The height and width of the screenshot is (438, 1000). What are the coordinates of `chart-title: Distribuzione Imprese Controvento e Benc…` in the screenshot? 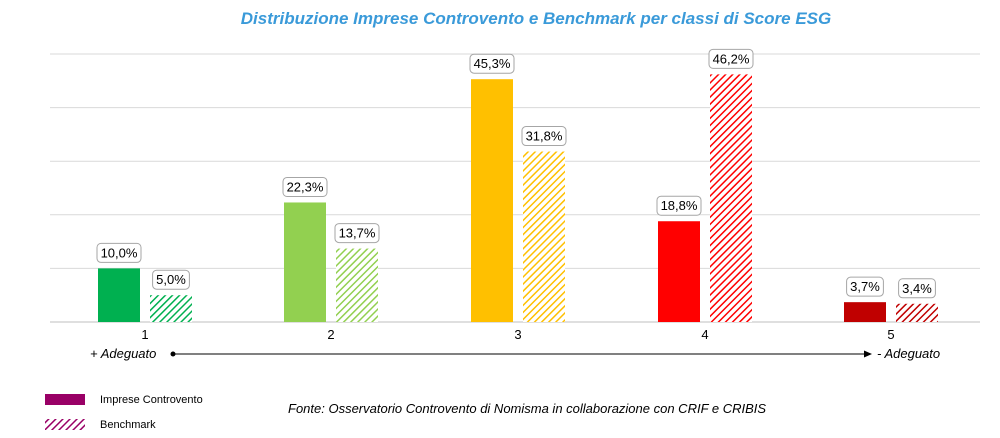 It's located at (536, 18).